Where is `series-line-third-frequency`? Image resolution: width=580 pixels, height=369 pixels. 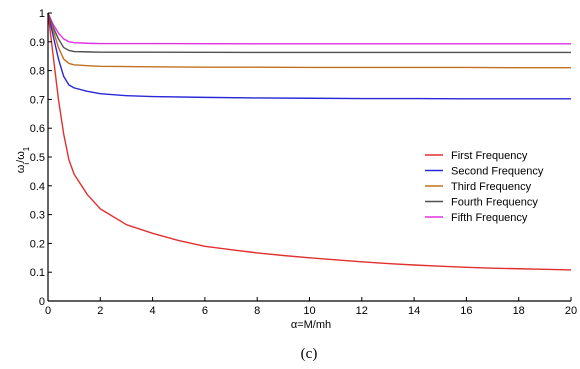
series-line-third-frequency is located at coordinates (309, 40).